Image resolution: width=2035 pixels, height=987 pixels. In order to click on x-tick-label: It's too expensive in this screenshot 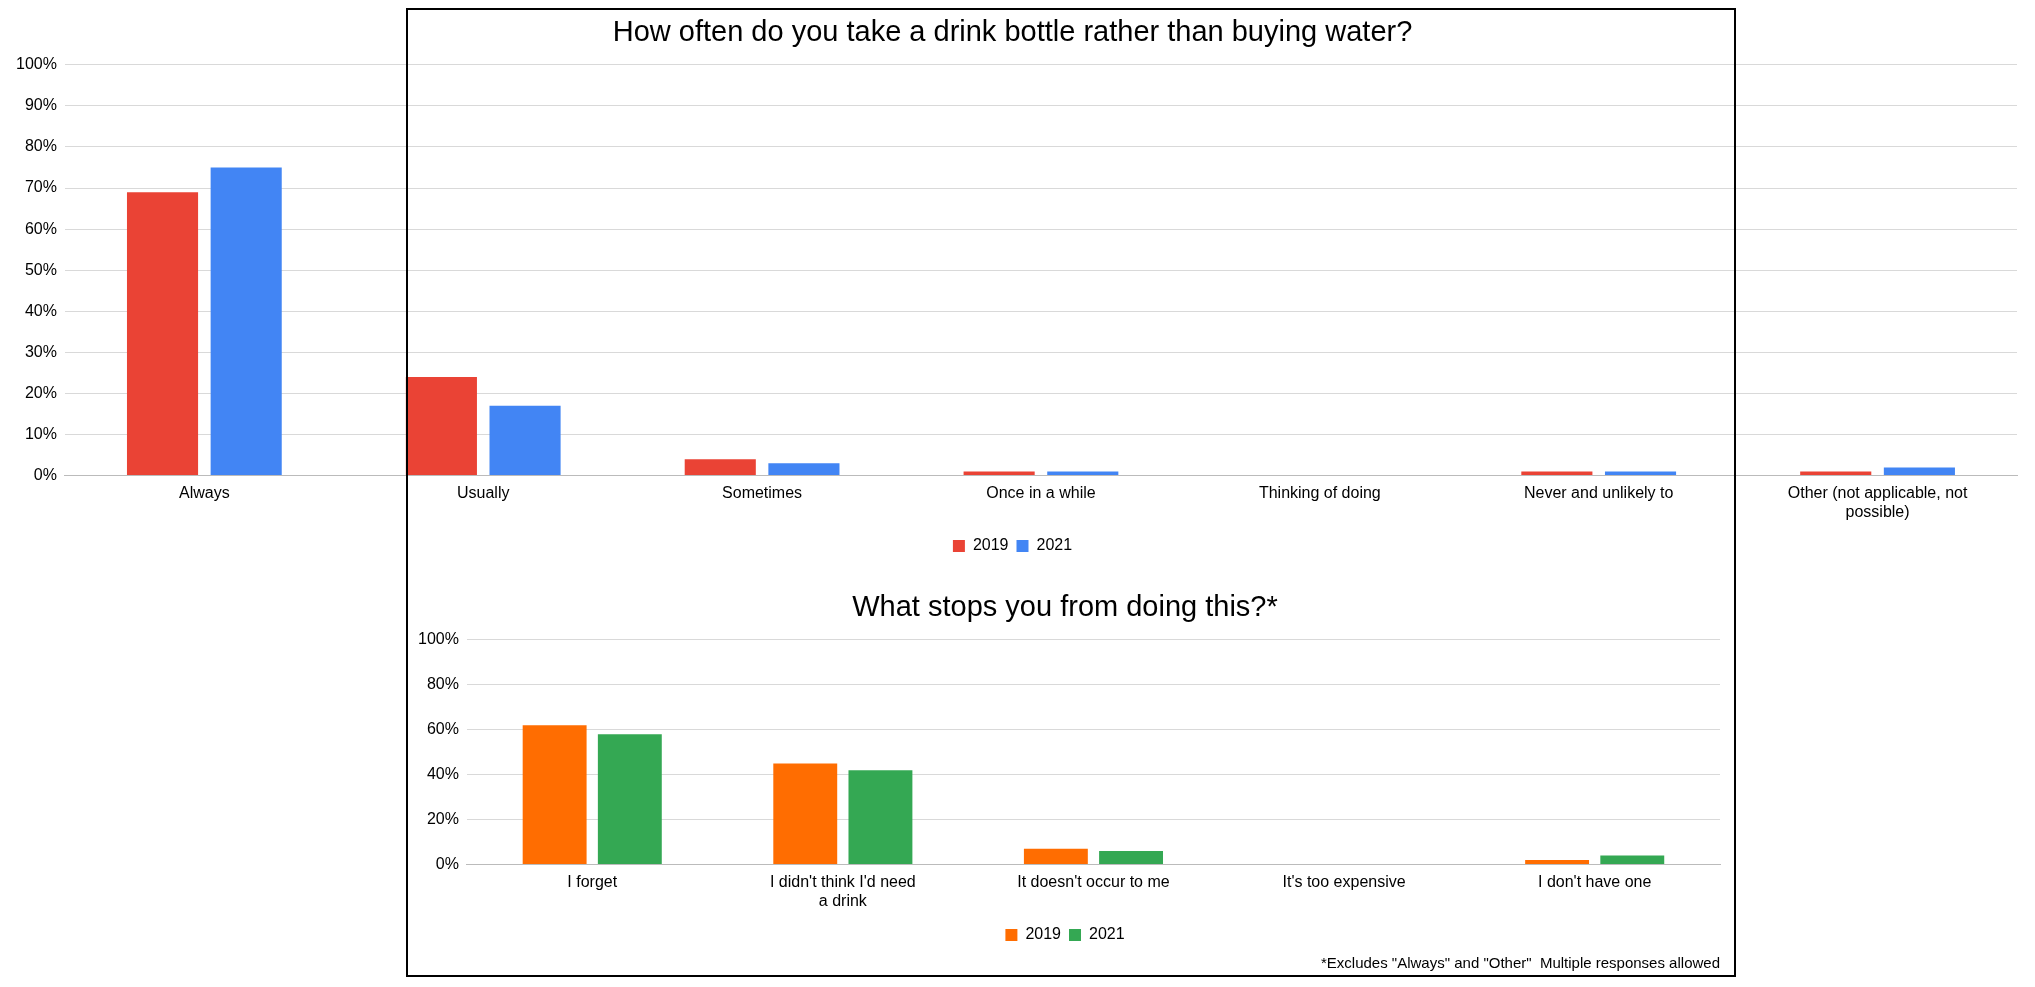, I will do `click(1344, 881)`.